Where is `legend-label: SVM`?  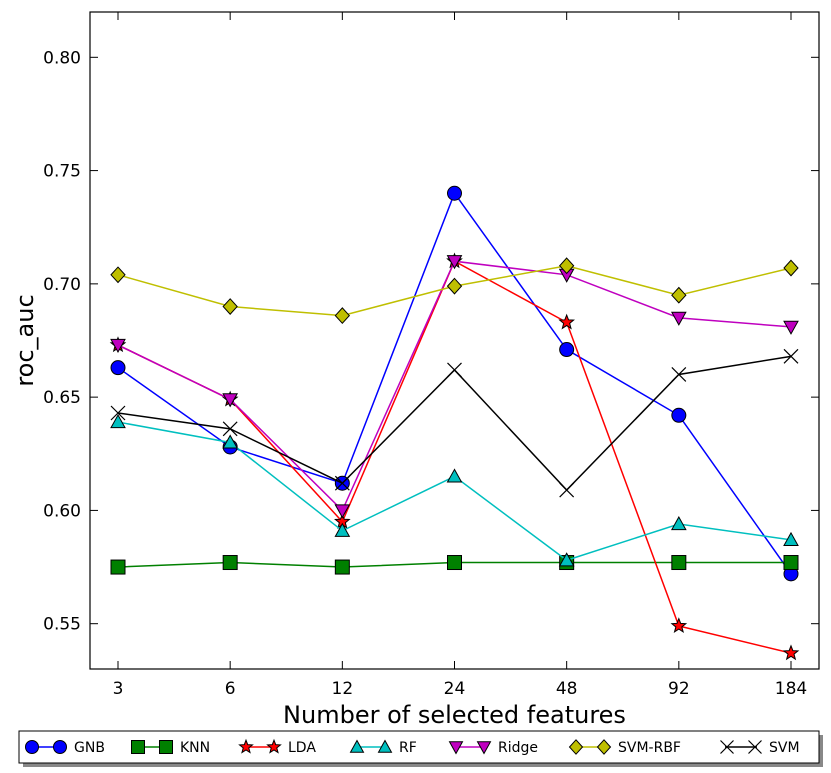 legend-label: SVM is located at coordinates (784, 748).